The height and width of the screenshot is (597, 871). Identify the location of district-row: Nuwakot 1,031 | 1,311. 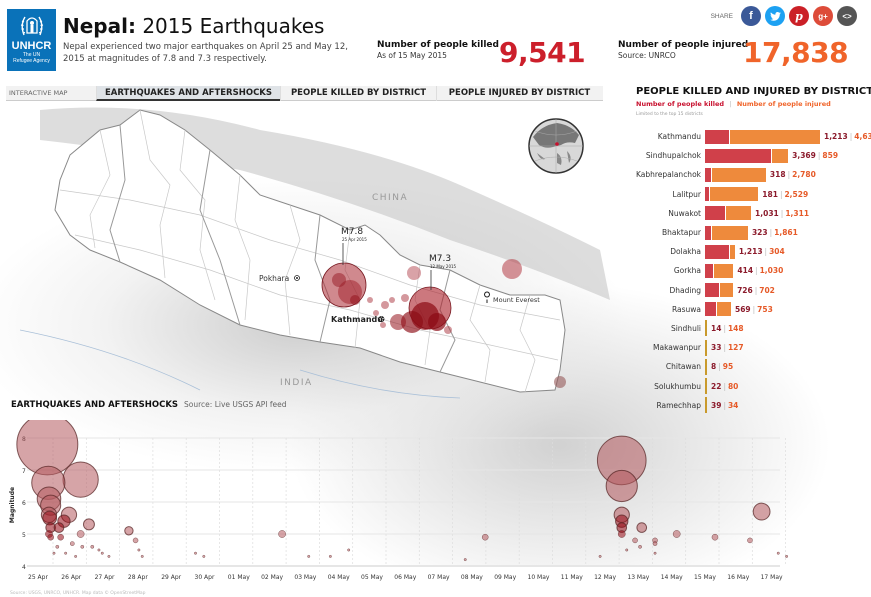
(748, 213).